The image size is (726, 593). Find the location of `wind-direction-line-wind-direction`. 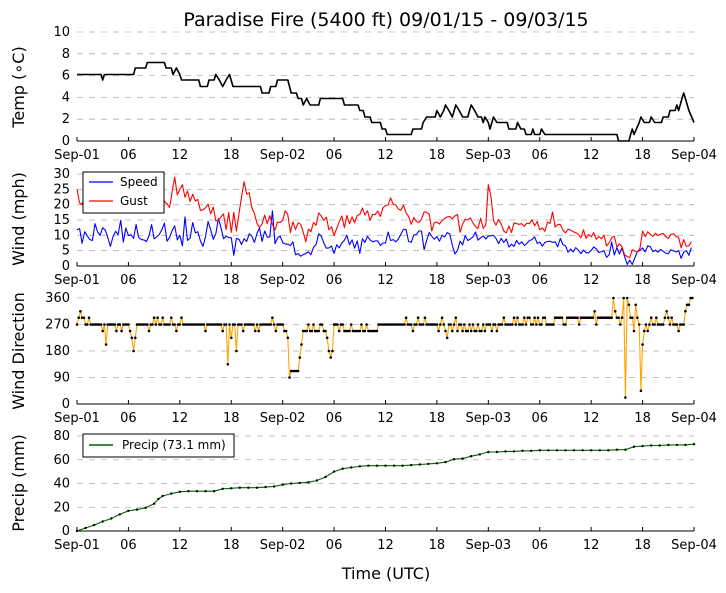

wind-direction-line-wind-direction is located at coordinates (384, 348).